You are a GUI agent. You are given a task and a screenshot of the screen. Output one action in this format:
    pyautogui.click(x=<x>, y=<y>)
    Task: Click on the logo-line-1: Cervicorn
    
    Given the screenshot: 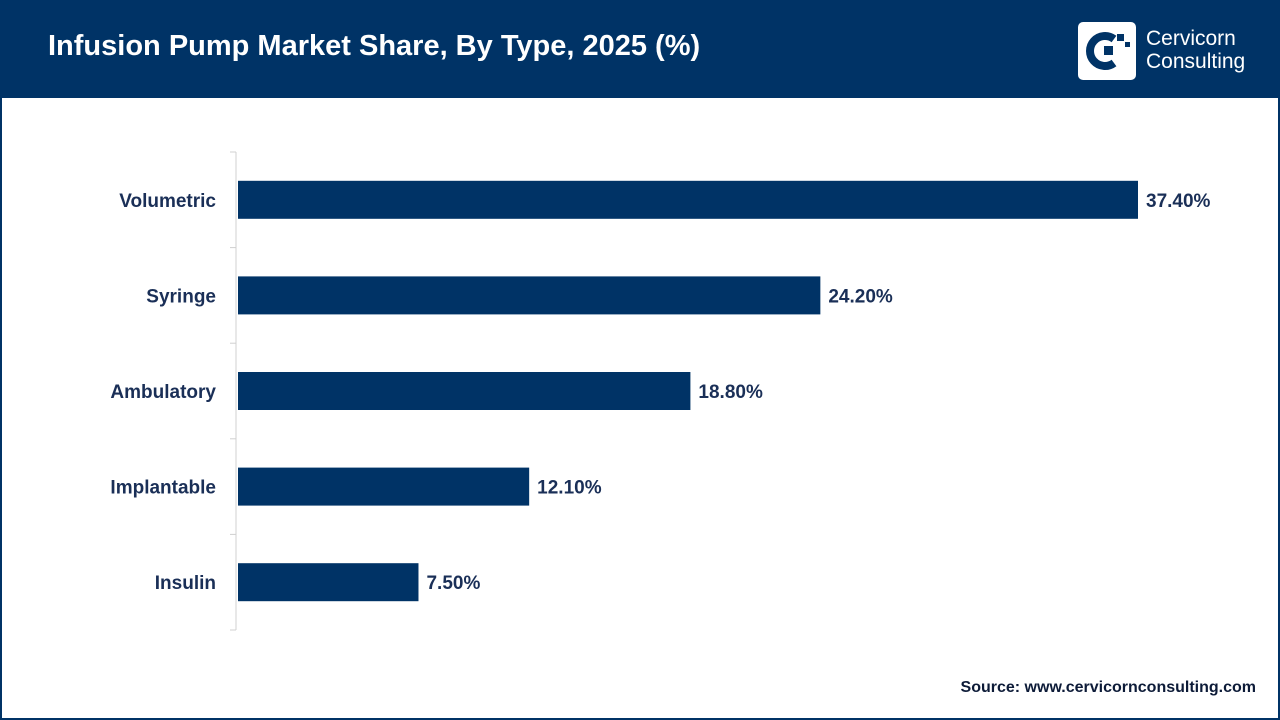 What is the action you would take?
    pyautogui.click(x=1191, y=38)
    